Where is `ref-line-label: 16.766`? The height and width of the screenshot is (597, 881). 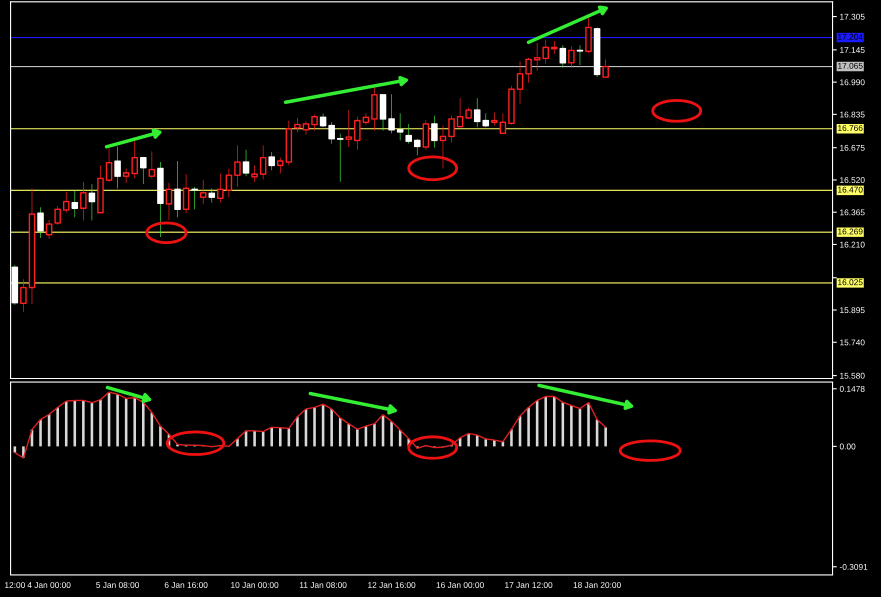 ref-line-label: 16.766 is located at coordinates (850, 128).